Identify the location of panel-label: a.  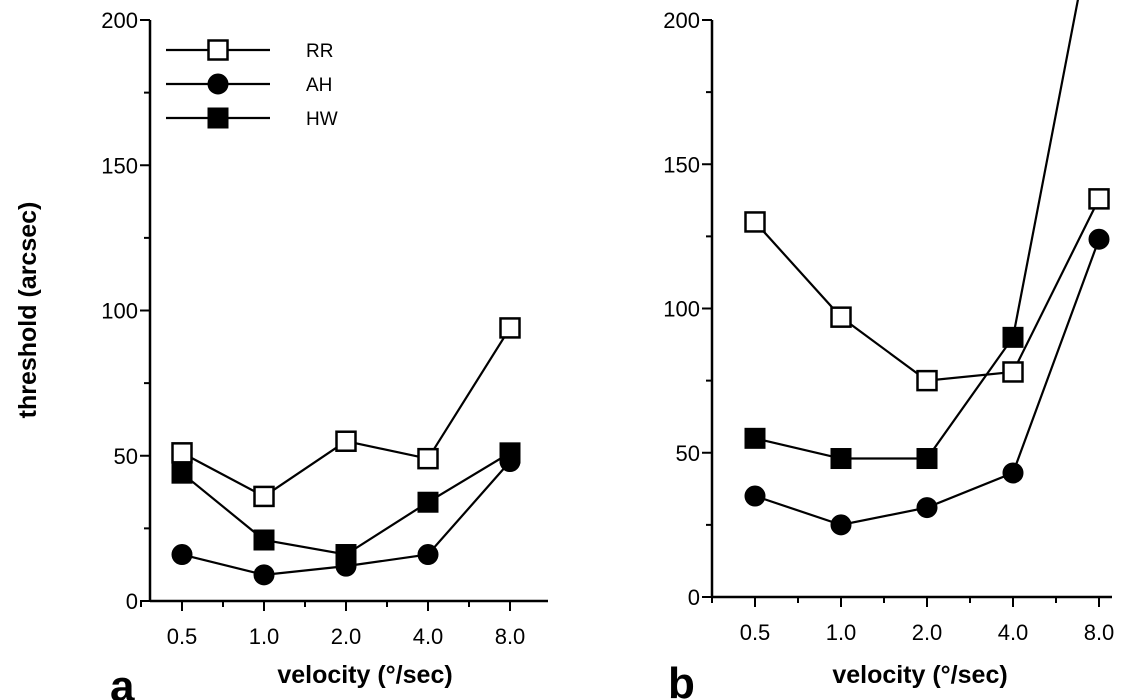
(122, 681).